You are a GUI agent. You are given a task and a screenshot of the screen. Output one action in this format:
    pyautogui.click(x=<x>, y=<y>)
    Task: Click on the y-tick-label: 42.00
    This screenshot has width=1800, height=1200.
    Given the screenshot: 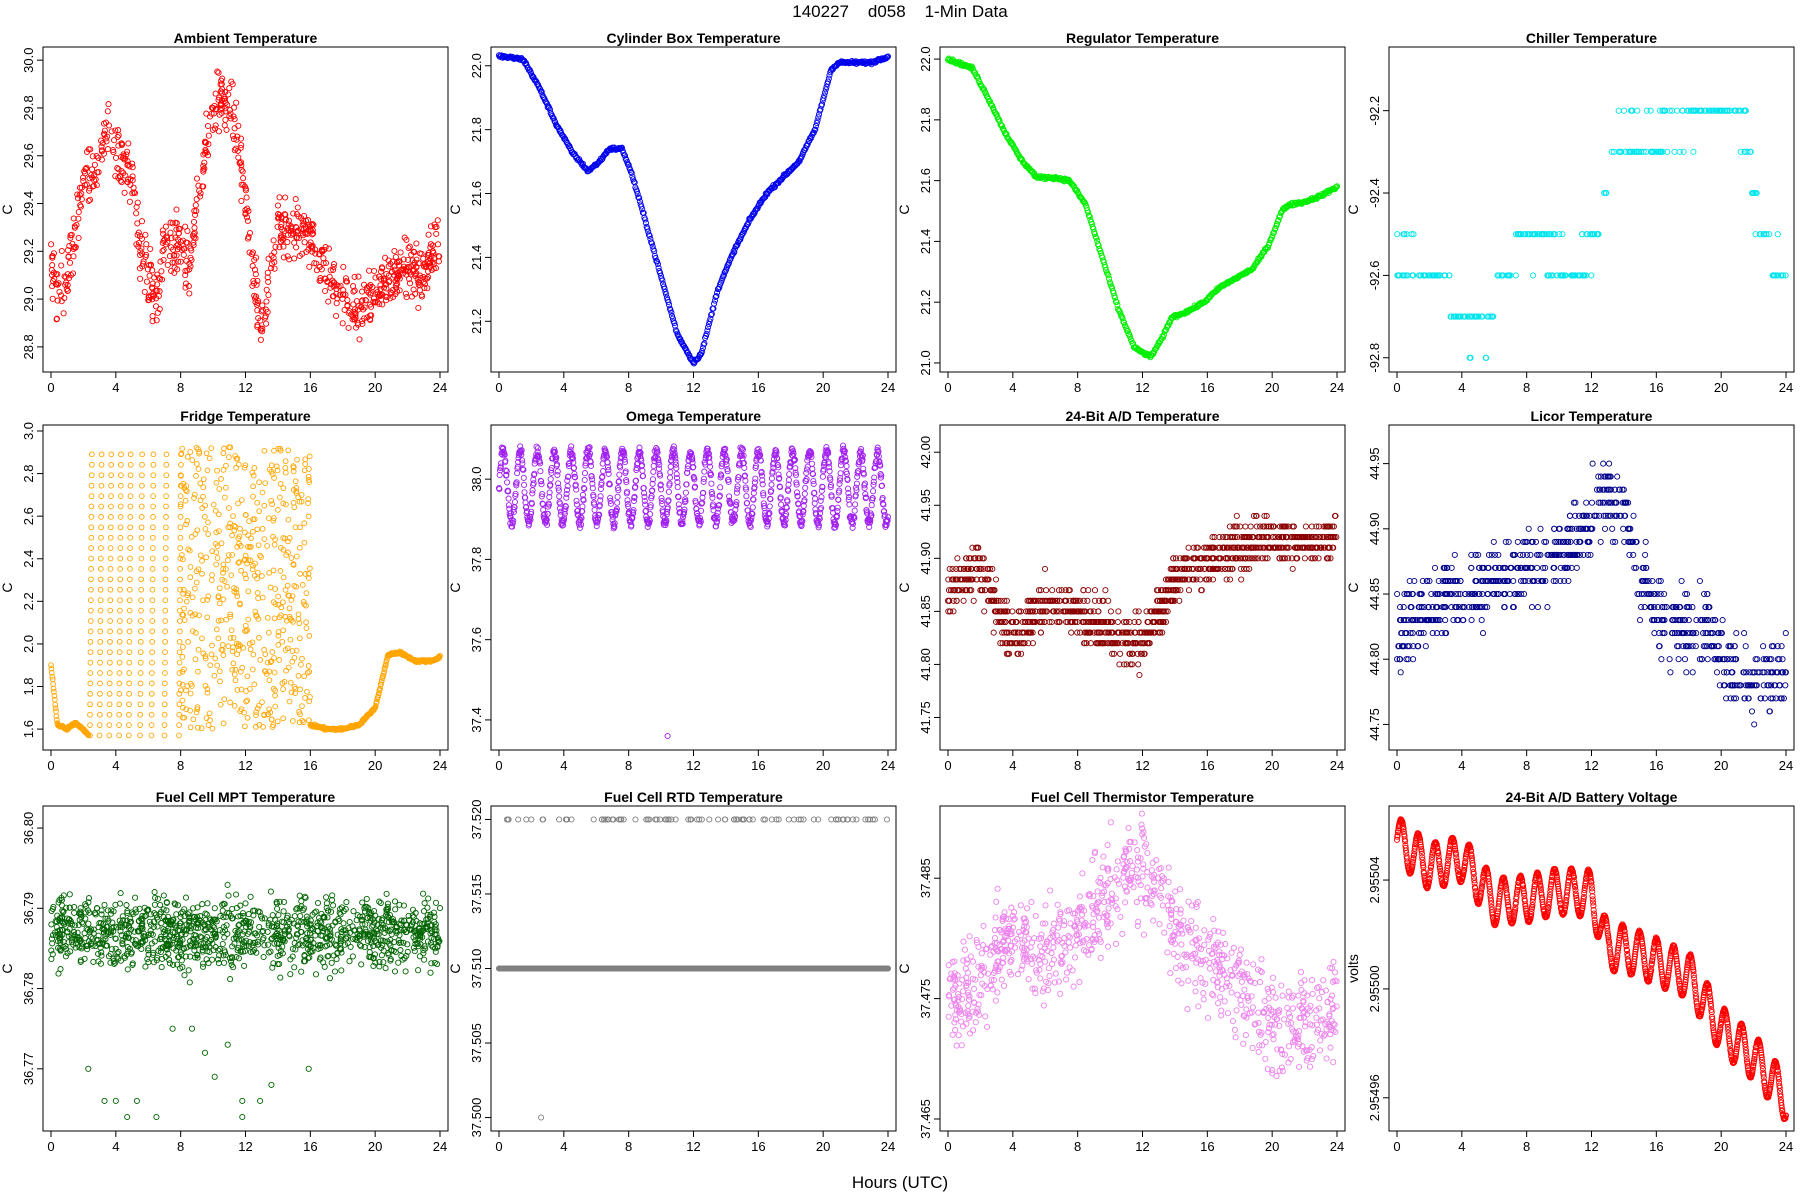 What is the action you would take?
    pyautogui.click(x=925, y=452)
    